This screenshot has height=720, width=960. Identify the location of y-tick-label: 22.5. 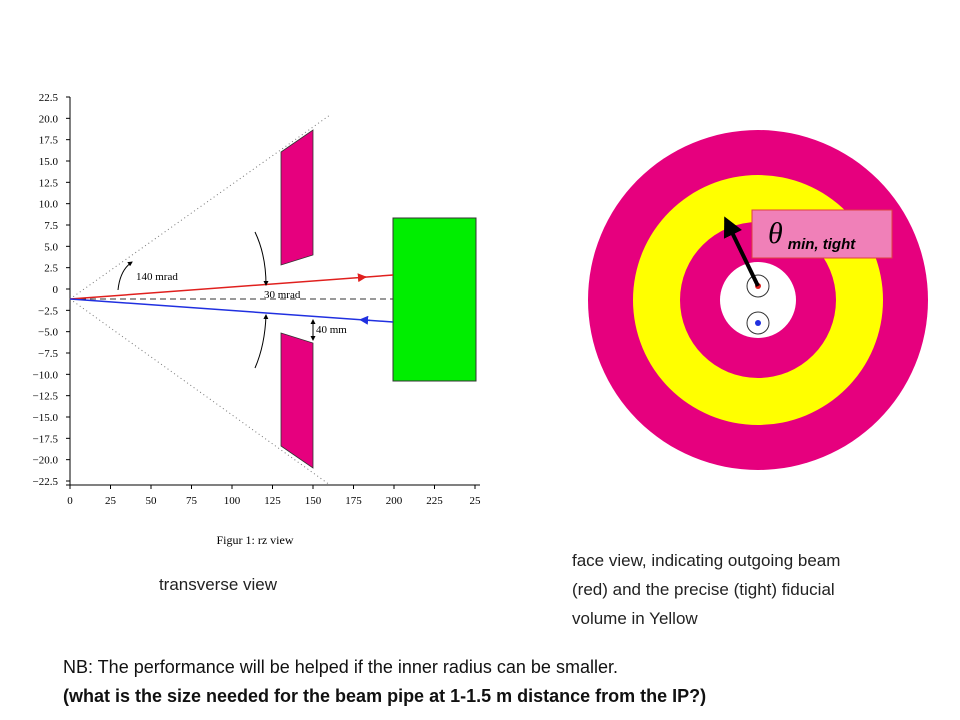
(49, 98).